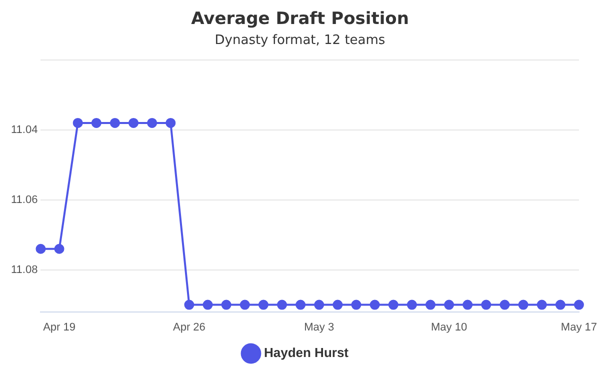  What do you see at coordinates (24, 200) in the screenshot?
I see `y-tick-label: 11.06` at bounding box center [24, 200].